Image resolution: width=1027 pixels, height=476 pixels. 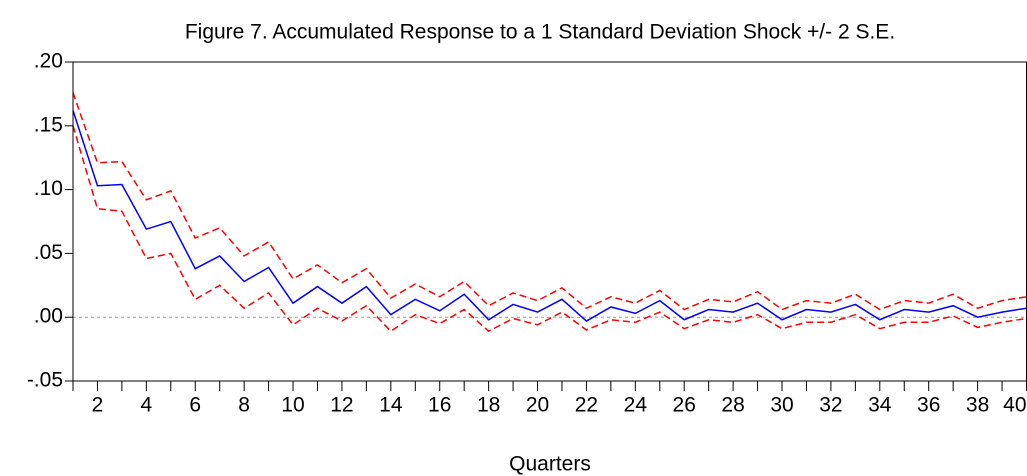 I want to click on y-tick-label: .00, so click(x=48, y=316).